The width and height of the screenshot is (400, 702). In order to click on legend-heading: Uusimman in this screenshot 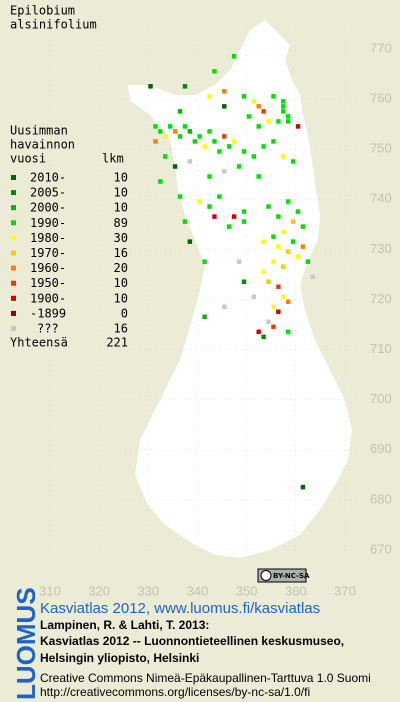, I will do `click(39, 131)`.